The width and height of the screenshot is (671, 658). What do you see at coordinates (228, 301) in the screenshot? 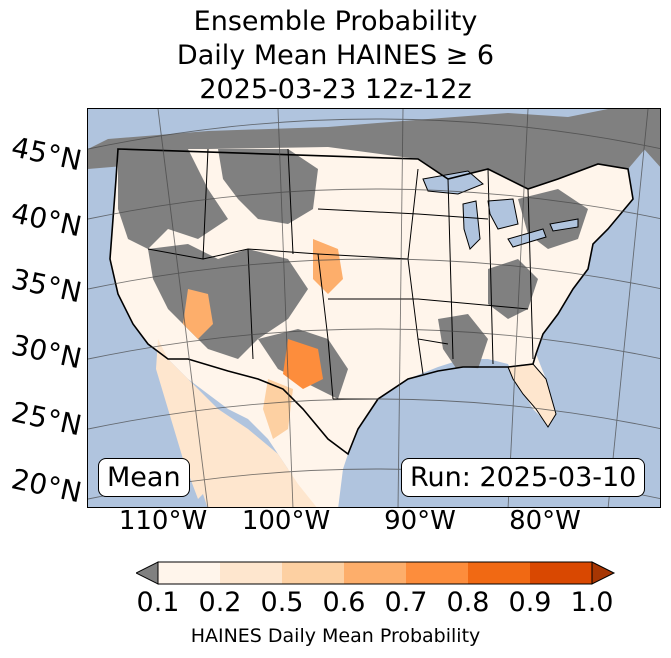
I see `nodata-great-basin` at bounding box center [228, 301].